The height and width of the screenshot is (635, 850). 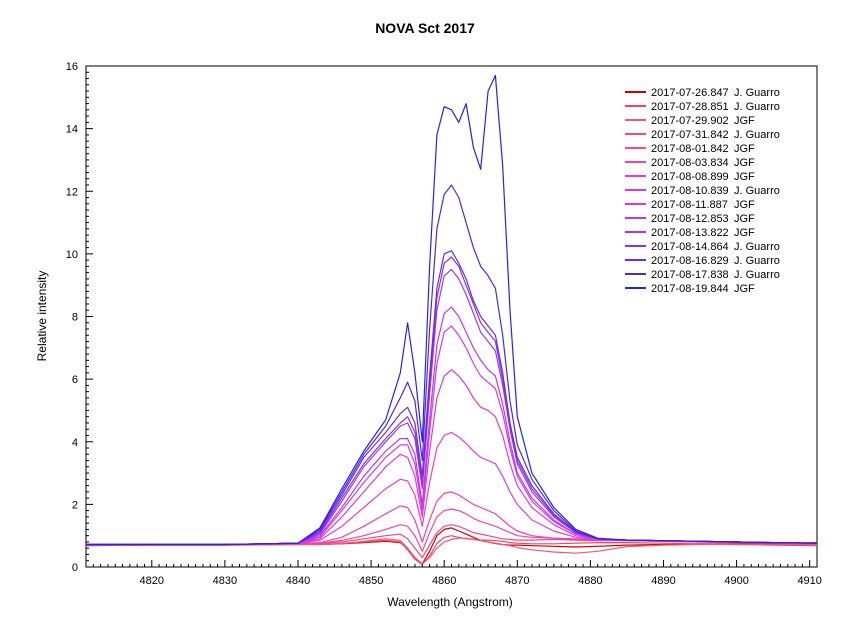 What do you see at coordinates (590, 581) in the screenshot?
I see `x-tick-label: 4880` at bounding box center [590, 581].